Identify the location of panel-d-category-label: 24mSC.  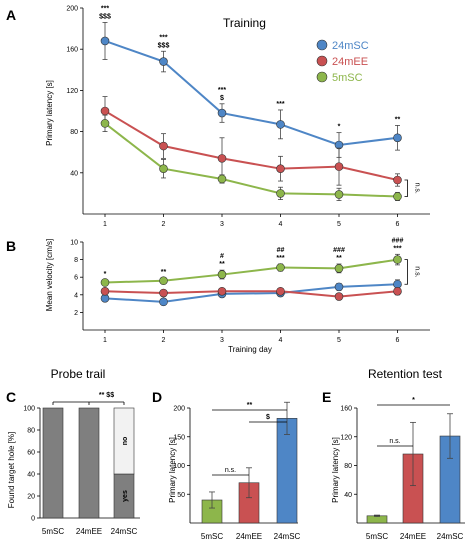
(287, 536).